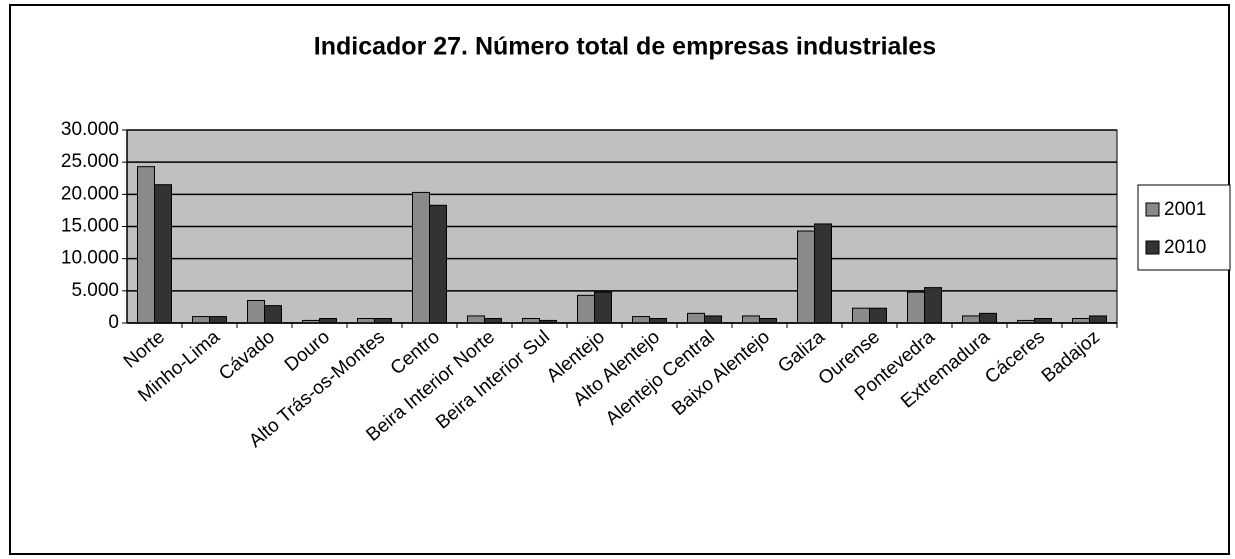  Describe the element at coordinates (1184, 227) in the screenshot. I see `legend-box` at that location.